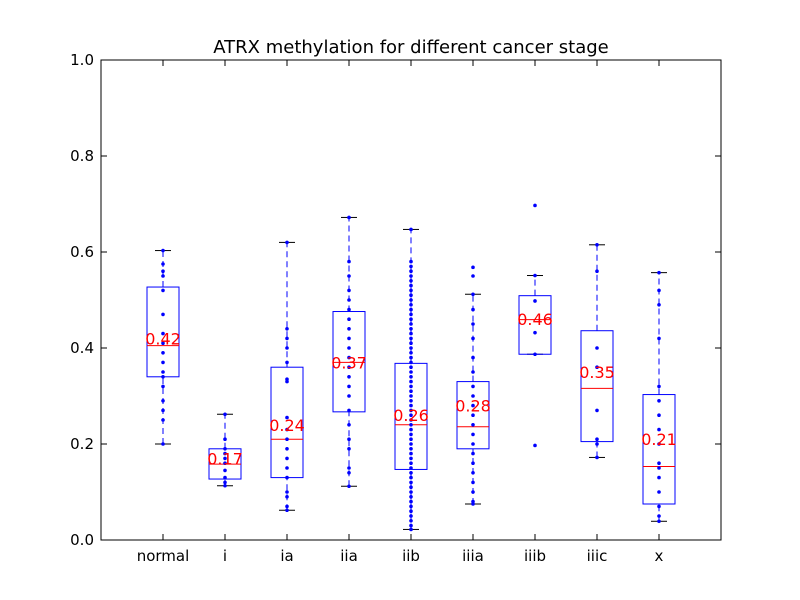  What do you see at coordinates (597, 556) in the screenshot?
I see `x-tick-label: iiic` at bounding box center [597, 556].